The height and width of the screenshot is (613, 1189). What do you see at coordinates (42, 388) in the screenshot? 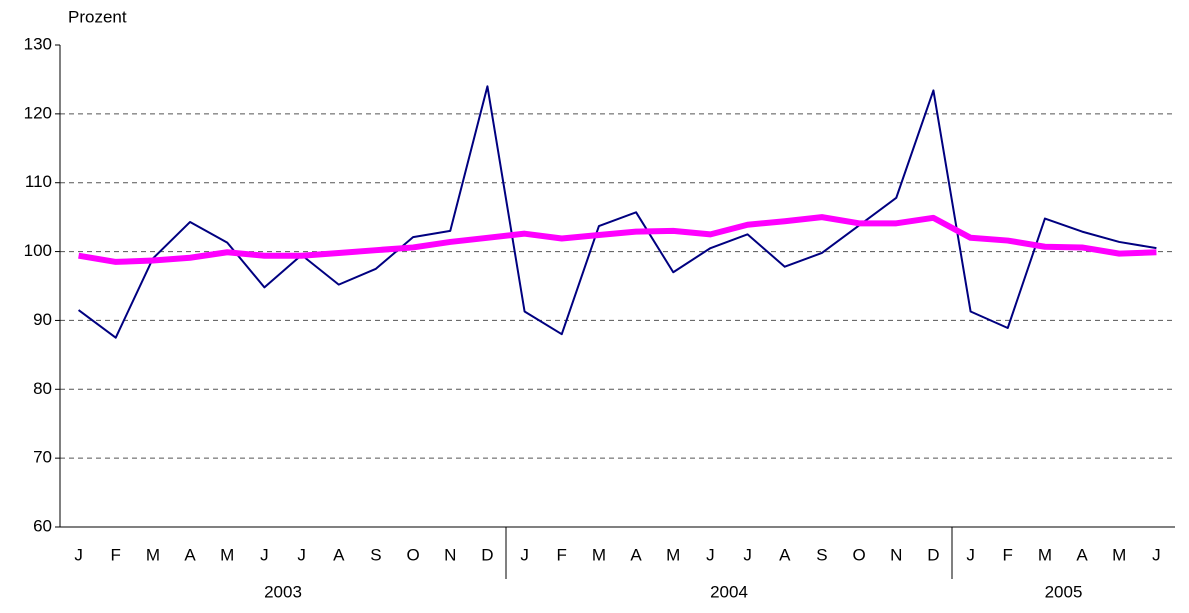
I see `y-tick-label: 80` at bounding box center [42, 388].